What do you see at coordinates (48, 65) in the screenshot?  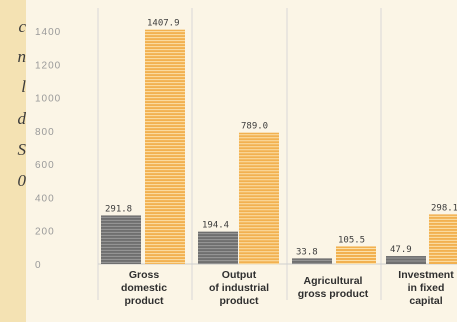 I see `y-tick-label: 1200` at bounding box center [48, 65].